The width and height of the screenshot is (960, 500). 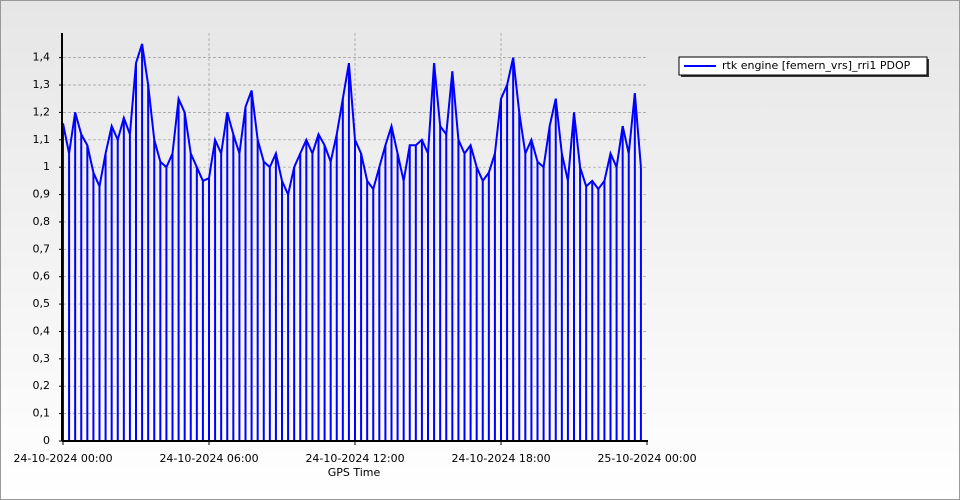 What do you see at coordinates (42, 248) in the screenshot?
I see `y-tick-label: 0,7` at bounding box center [42, 248].